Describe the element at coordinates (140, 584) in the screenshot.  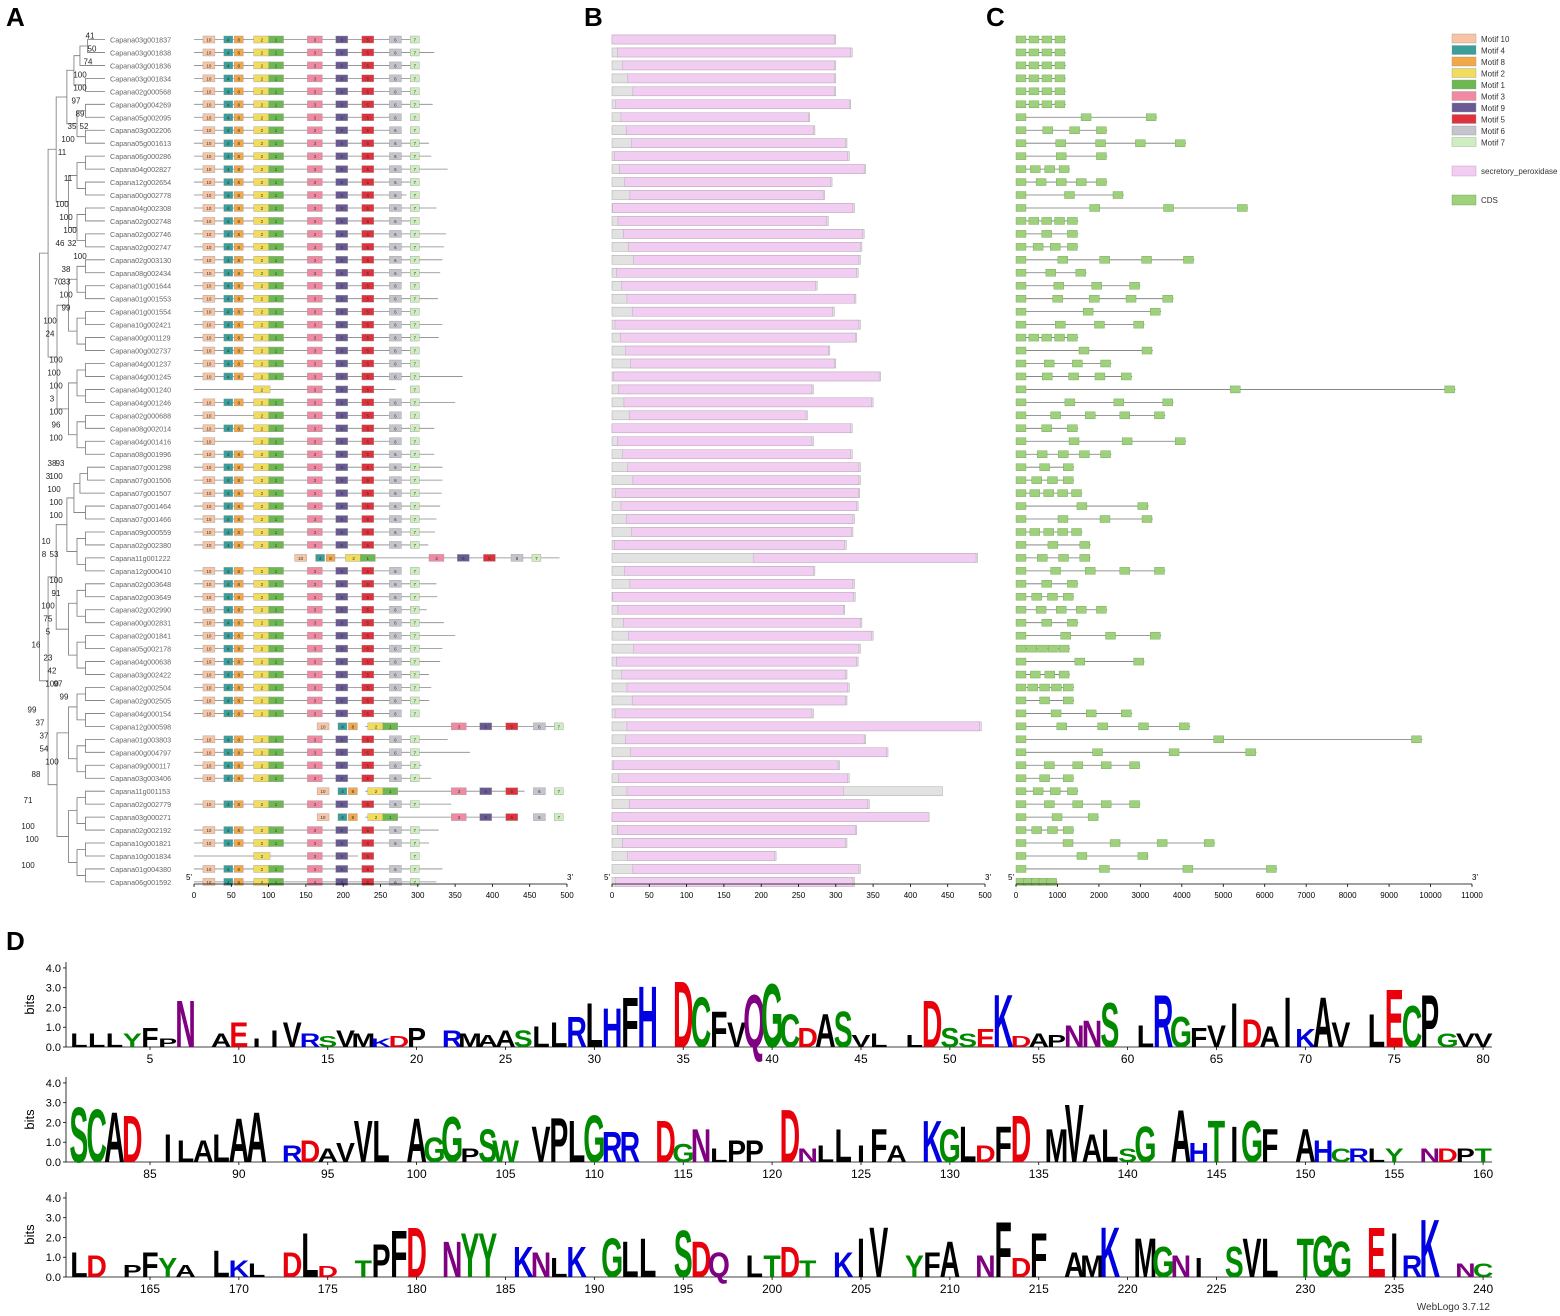
I see `gene-label: Capana02g003648` at that location.